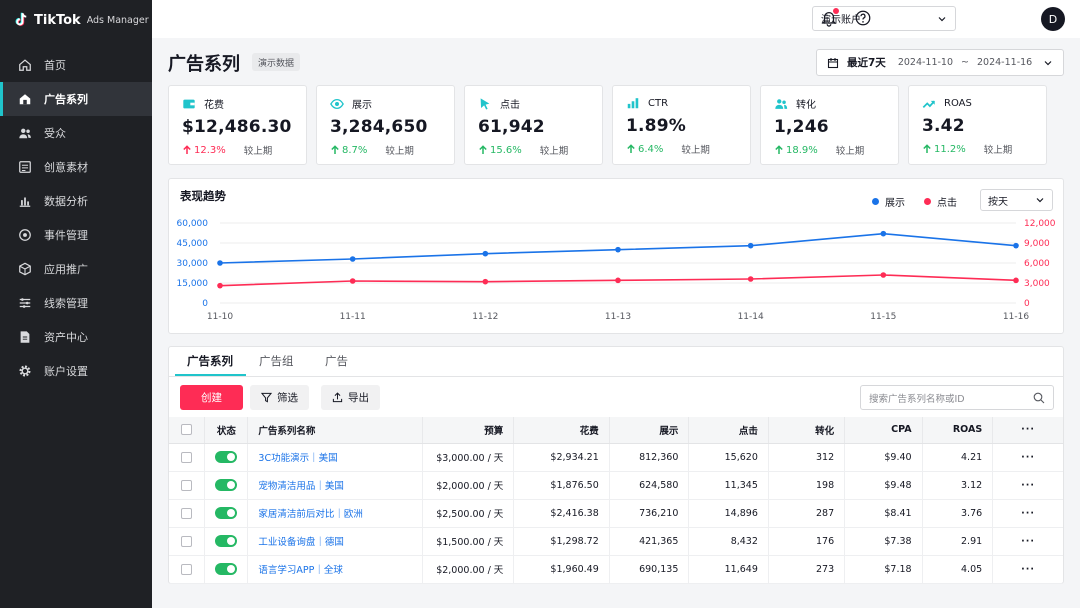  What do you see at coordinates (940, 62) in the screenshot?
I see `date-range-picker: 最近7天 2024-11-10 ~ 2024-11-16` at bounding box center [940, 62].